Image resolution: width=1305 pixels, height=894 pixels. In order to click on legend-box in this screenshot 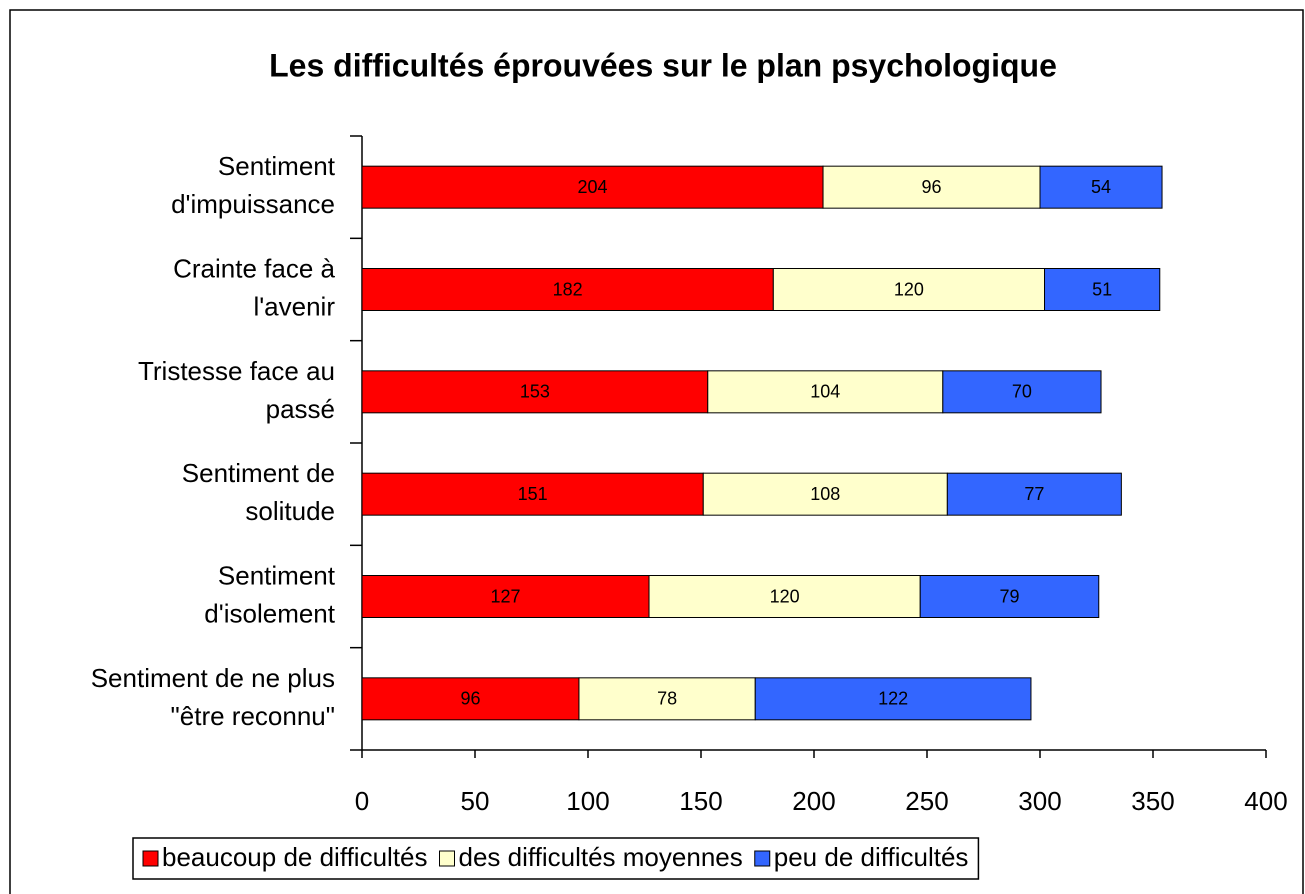, I will do `click(556, 858)`.